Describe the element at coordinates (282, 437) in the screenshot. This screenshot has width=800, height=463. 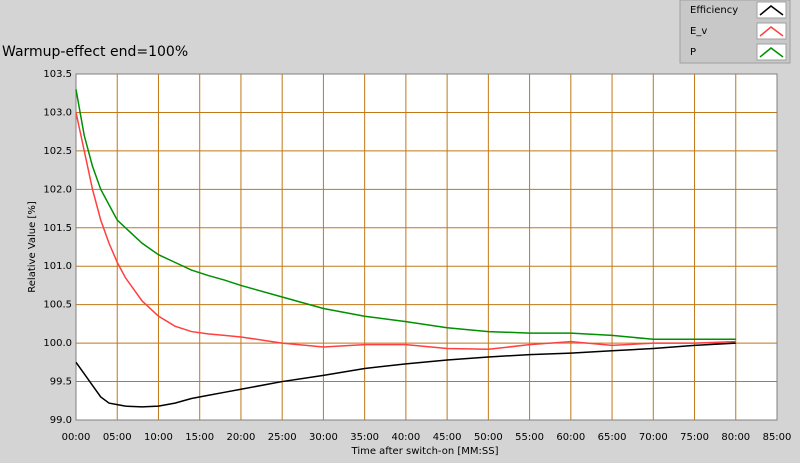
I see `x-tick-label: 25:00` at that location.